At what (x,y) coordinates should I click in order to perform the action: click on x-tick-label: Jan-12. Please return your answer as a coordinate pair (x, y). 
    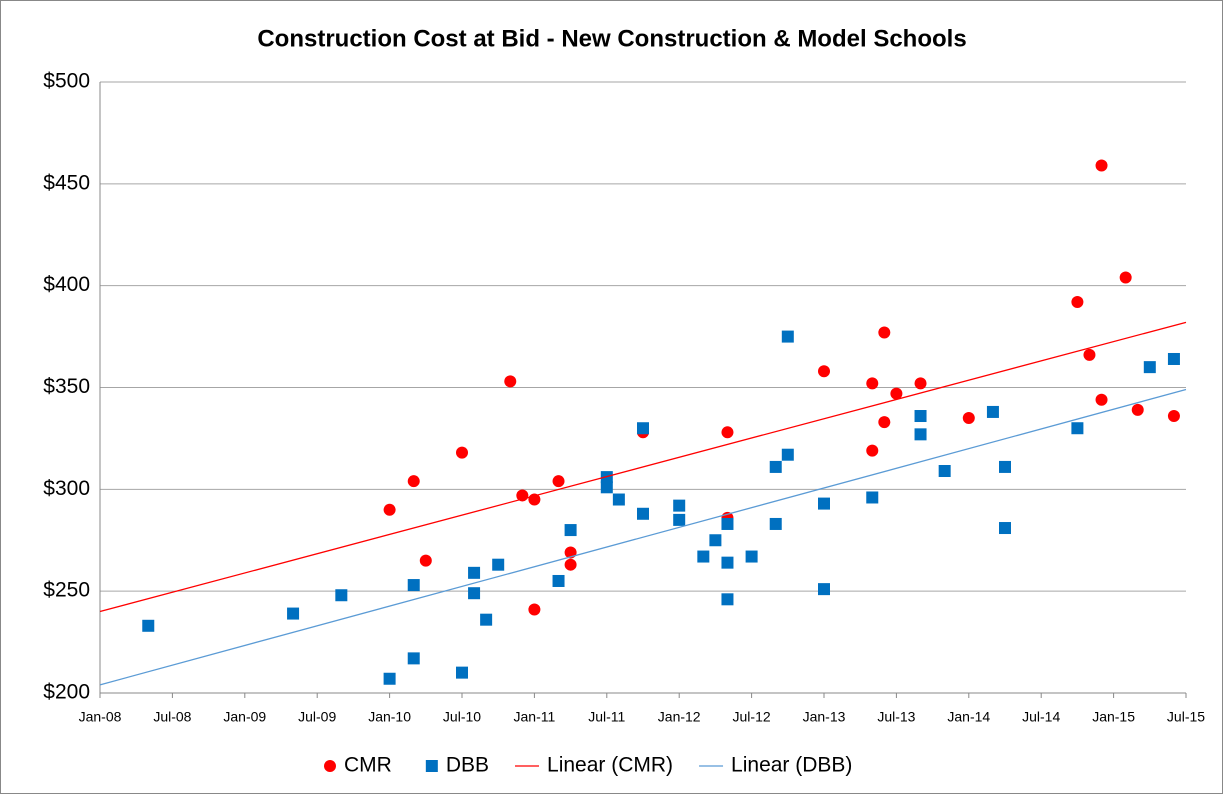
    Looking at the image, I should click on (679, 717).